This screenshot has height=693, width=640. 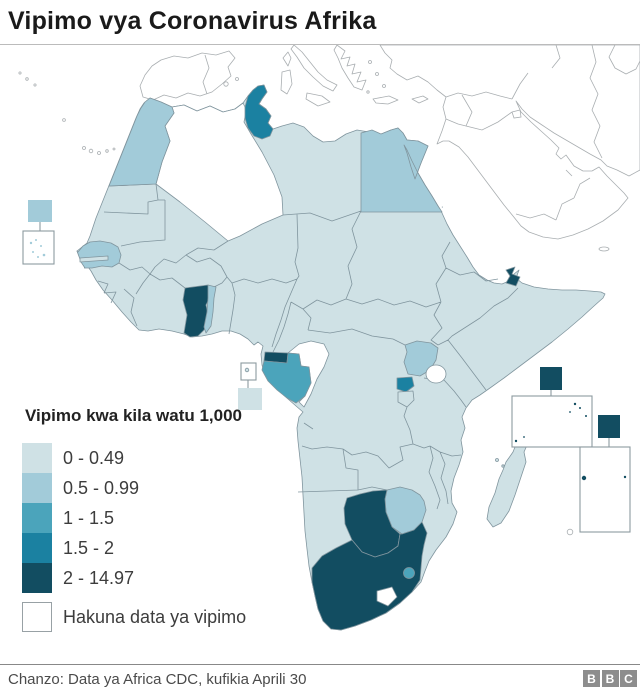 I want to click on country-madagascar, so click(x=507, y=482).